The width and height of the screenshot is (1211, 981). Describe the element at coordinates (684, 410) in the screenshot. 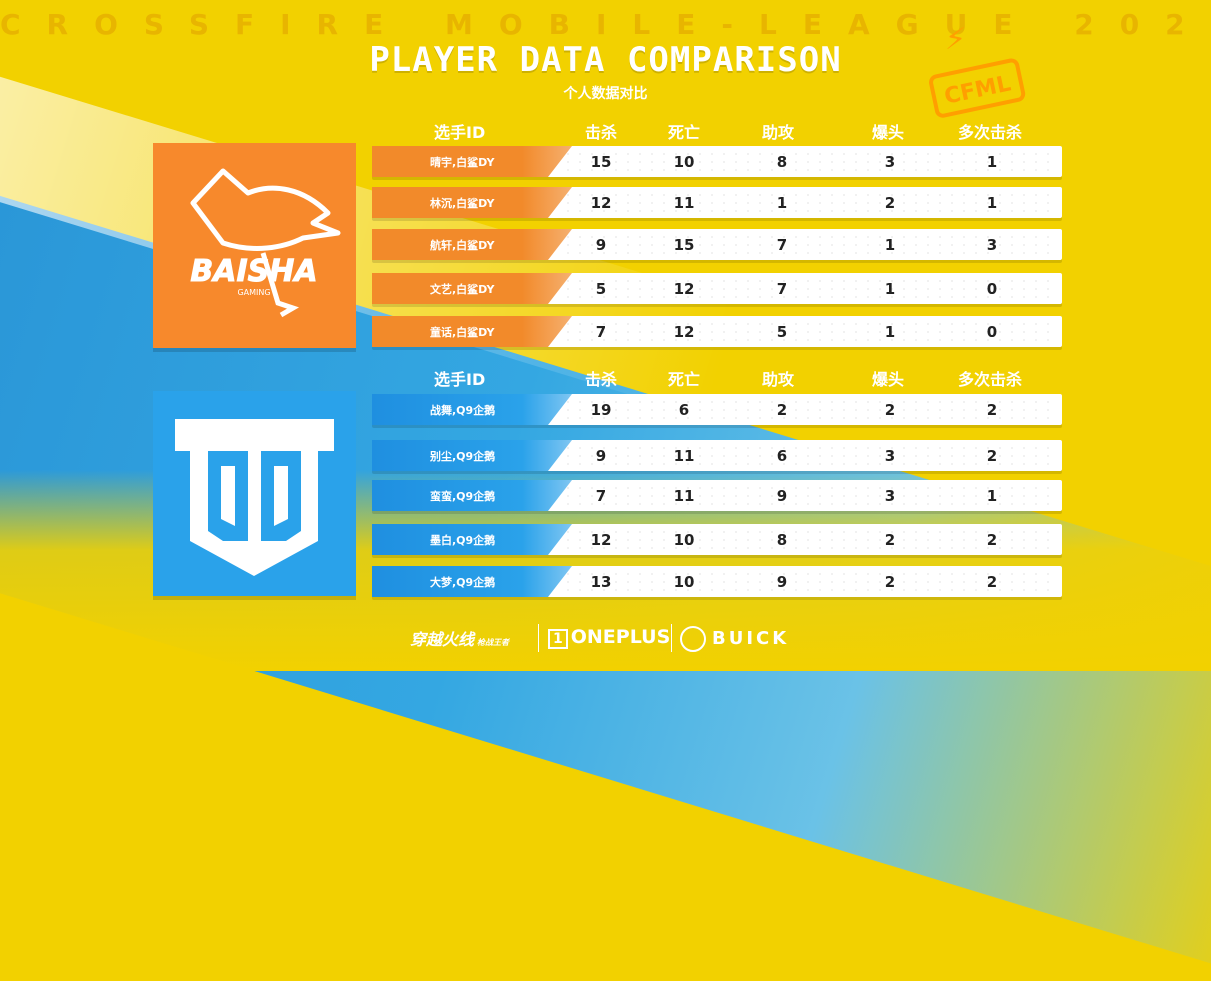

I see `deaths-value: 6` at that location.